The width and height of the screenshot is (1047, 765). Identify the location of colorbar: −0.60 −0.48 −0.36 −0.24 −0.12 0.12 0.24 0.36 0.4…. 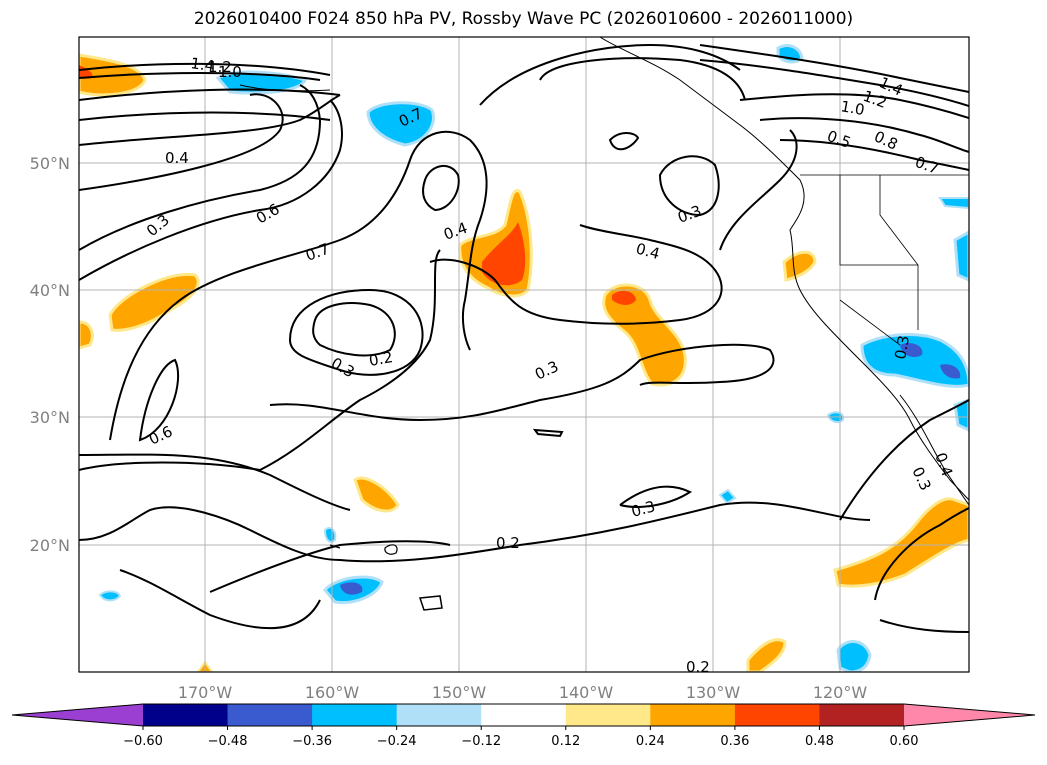
(523, 726).